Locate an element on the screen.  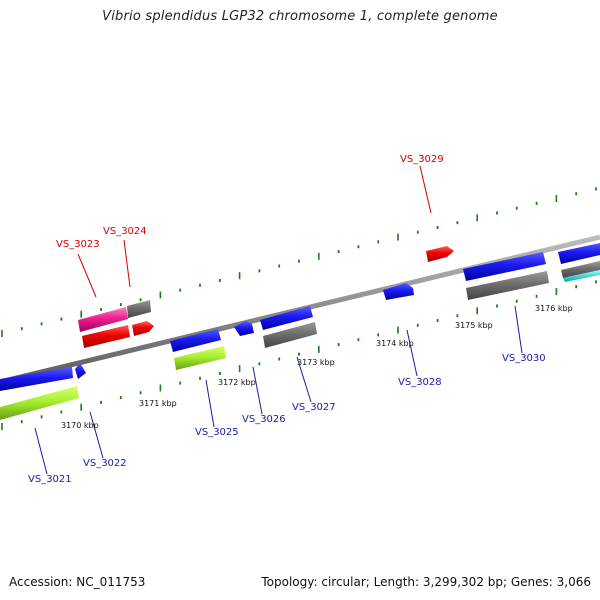
leader-vs3027 is located at coordinates (304, 379).